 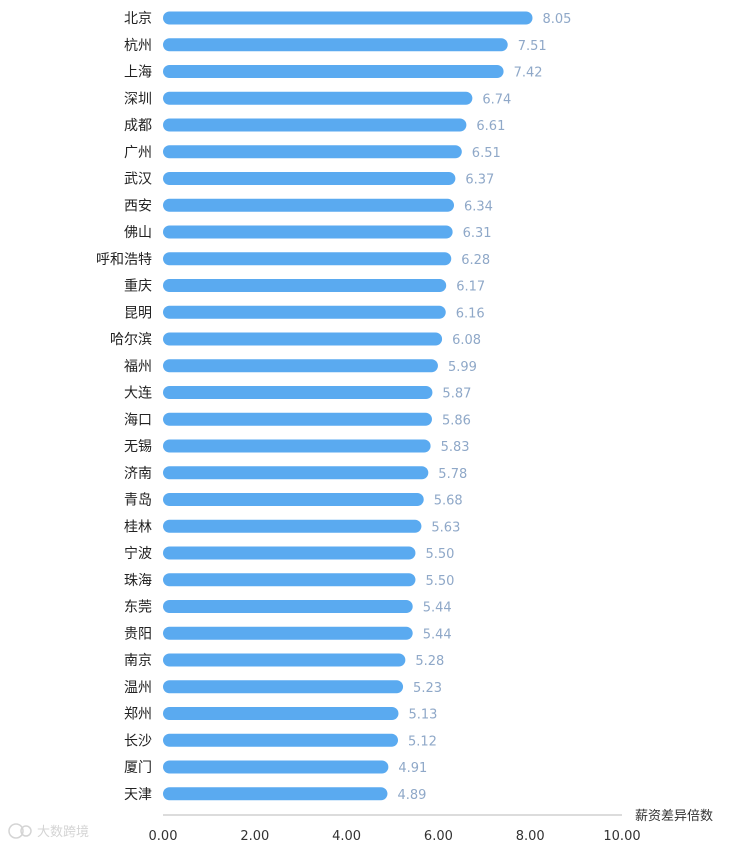 What do you see at coordinates (138, 153) in the screenshot?
I see `category-label: 广州` at bounding box center [138, 153].